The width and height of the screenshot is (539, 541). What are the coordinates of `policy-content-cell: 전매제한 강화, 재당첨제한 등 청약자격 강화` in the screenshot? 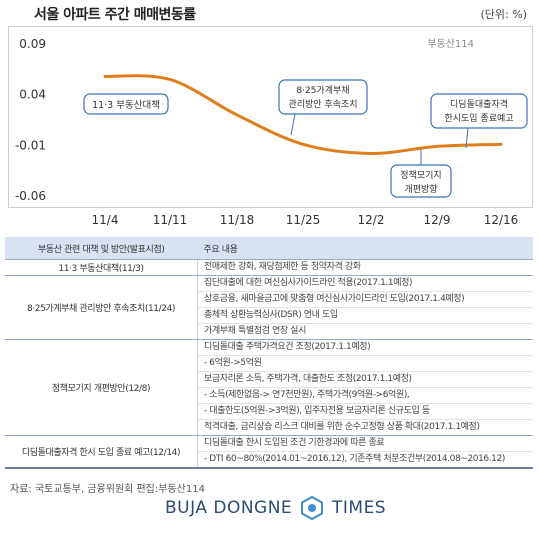 It's located at (365, 267).